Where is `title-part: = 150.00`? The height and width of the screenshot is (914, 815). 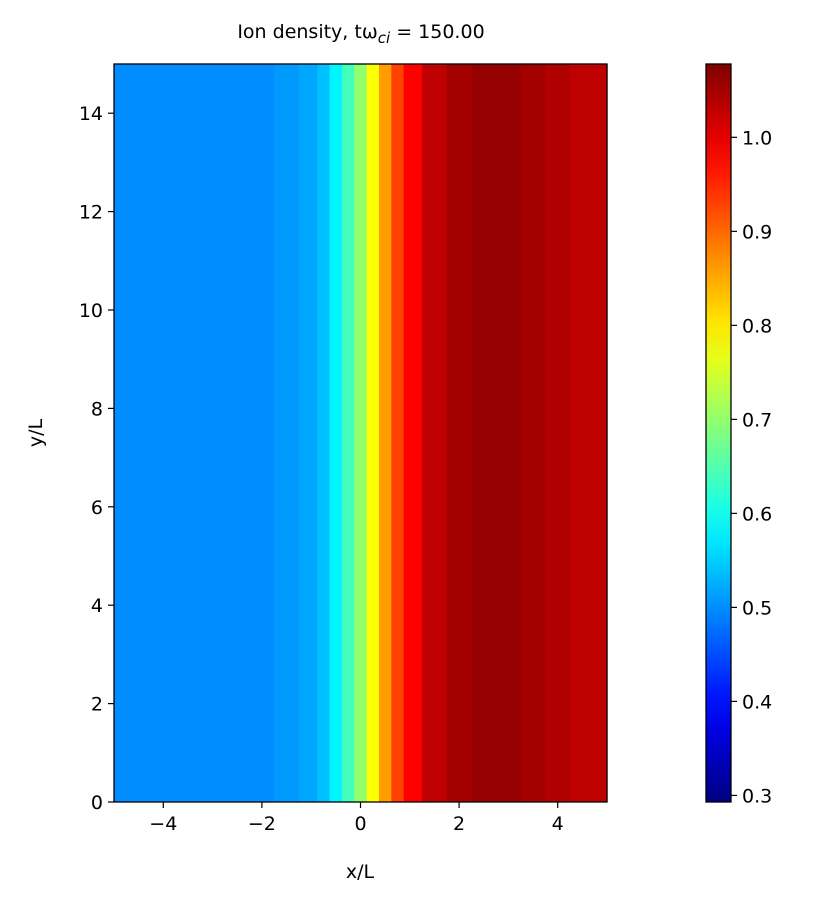
title-part: = 150.00 is located at coordinates (437, 32).